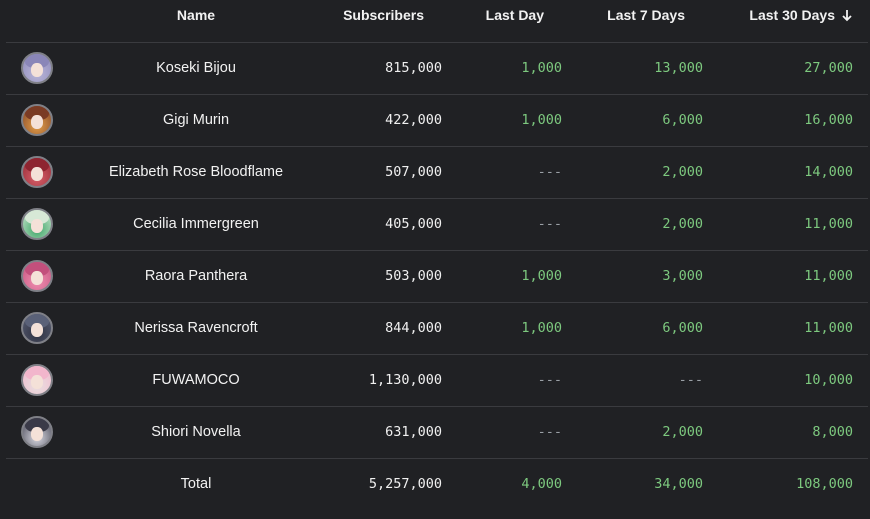  I want to click on row-last-30-days: 16,000, so click(828, 120).